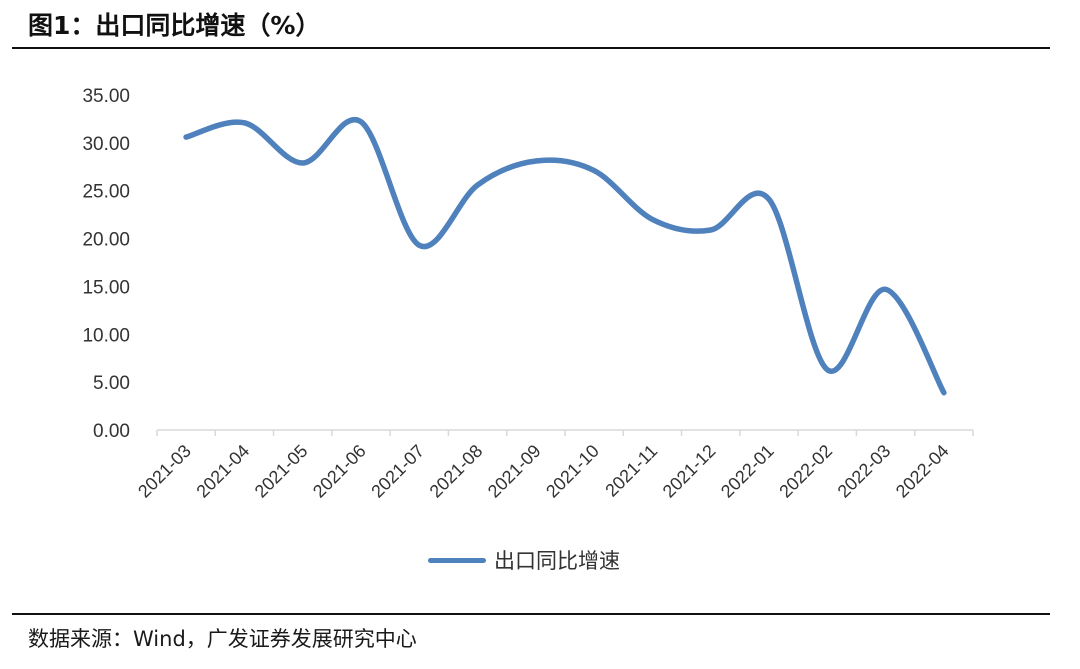  What do you see at coordinates (457, 560) in the screenshot?
I see `legend-swatch` at bounding box center [457, 560].